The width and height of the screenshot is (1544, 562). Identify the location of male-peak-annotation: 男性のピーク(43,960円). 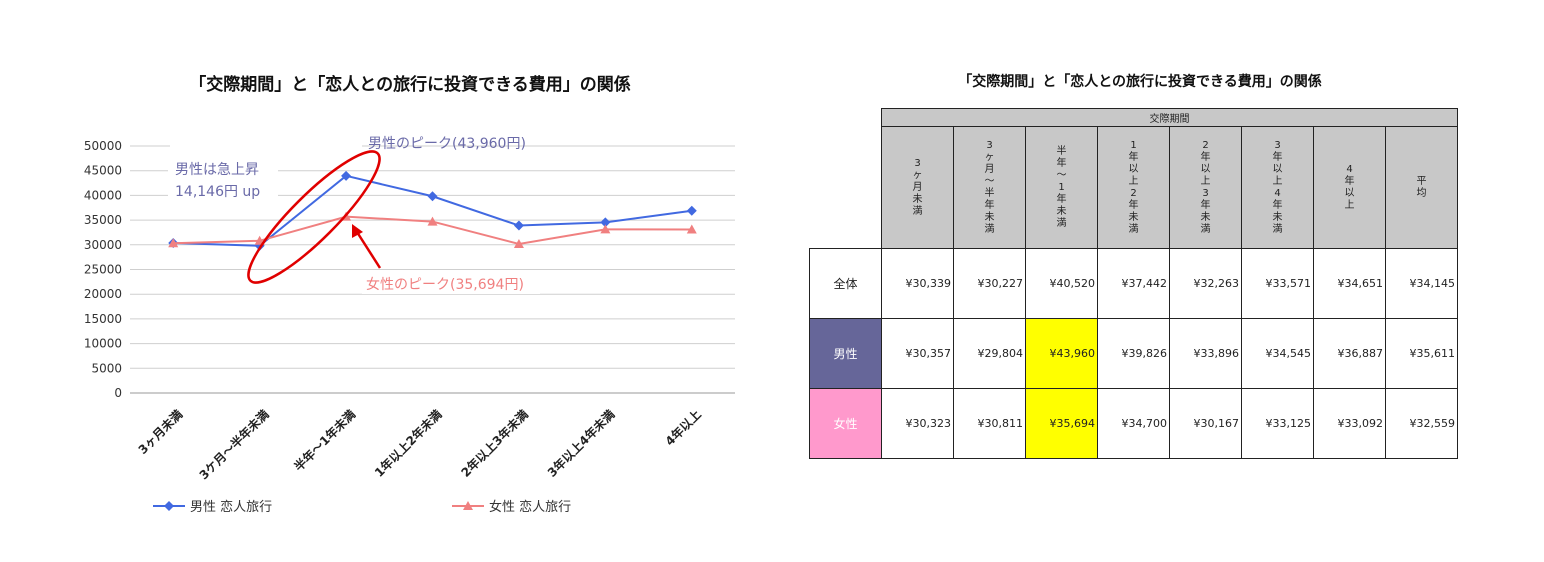
(447, 144).